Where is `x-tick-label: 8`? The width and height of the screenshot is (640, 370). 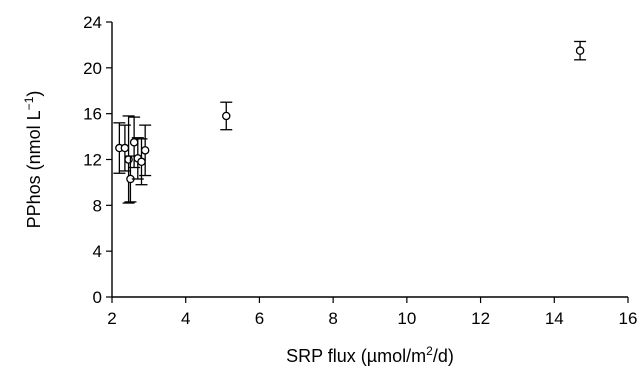
x-tick-label: 8 is located at coordinates (332, 318).